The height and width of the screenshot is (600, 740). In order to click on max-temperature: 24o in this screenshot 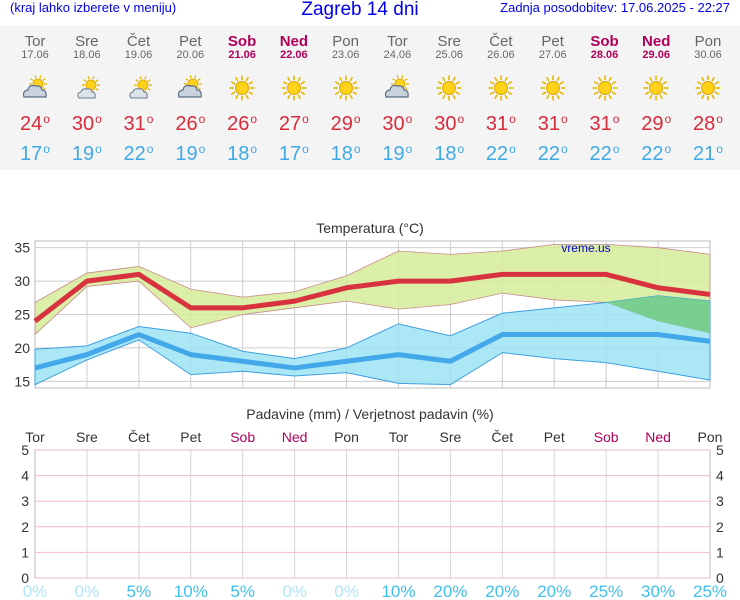, I will do `click(35, 123)`.